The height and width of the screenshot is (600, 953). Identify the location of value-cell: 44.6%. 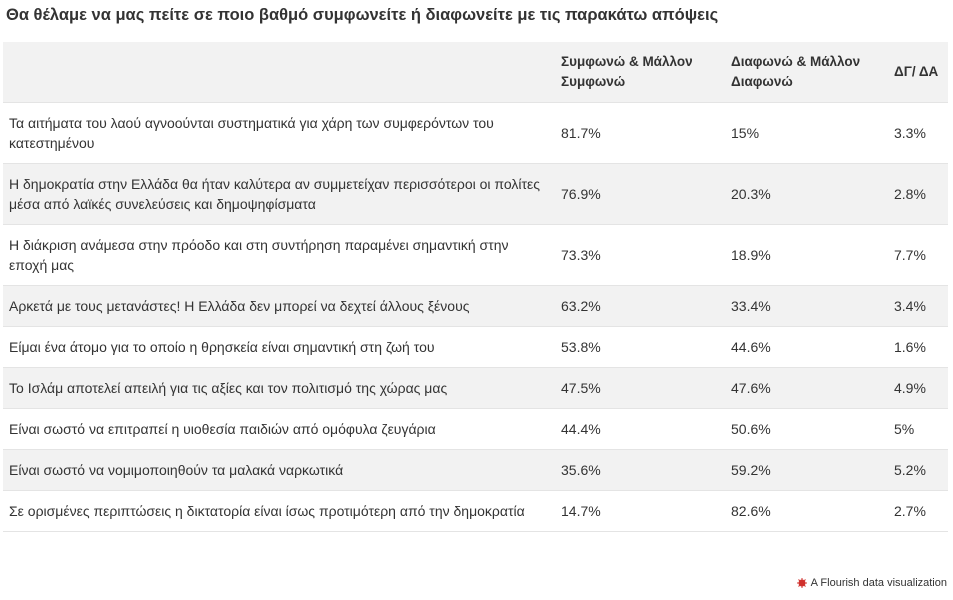
(806, 347).